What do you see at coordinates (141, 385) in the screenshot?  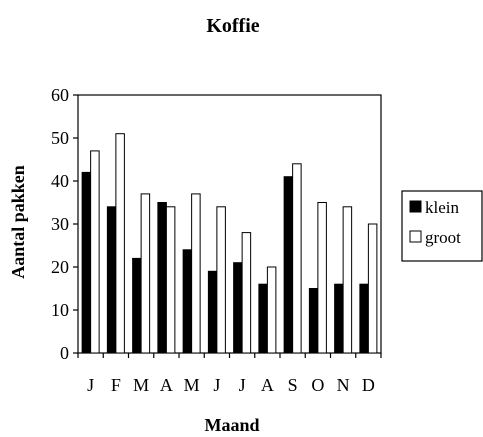 I see `x-tick-label-2: M` at bounding box center [141, 385].